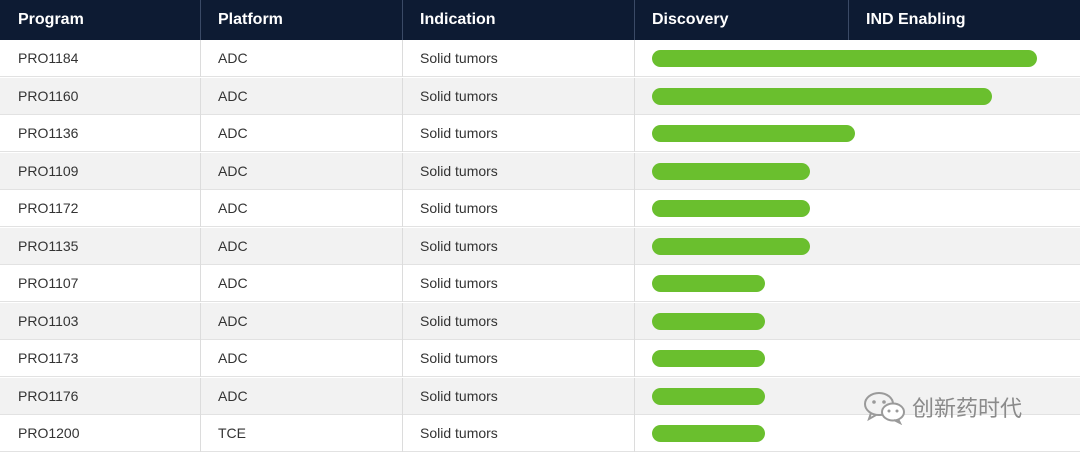 The width and height of the screenshot is (1080, 455). What do you see at coordinates (100, 171) in the screenshot?
I see `program-cell: PRO1109` at bounding box center [100, 171].